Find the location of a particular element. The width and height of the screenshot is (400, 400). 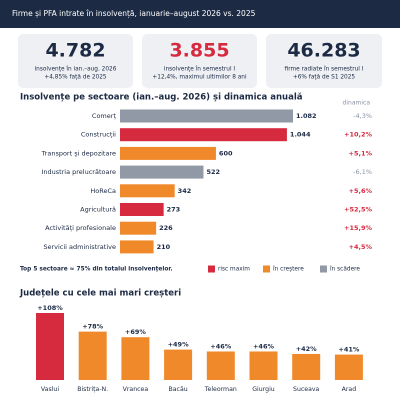

kpi-line: insolvențe în ian.–aug. 2026 is located at coordinates (76, 69).